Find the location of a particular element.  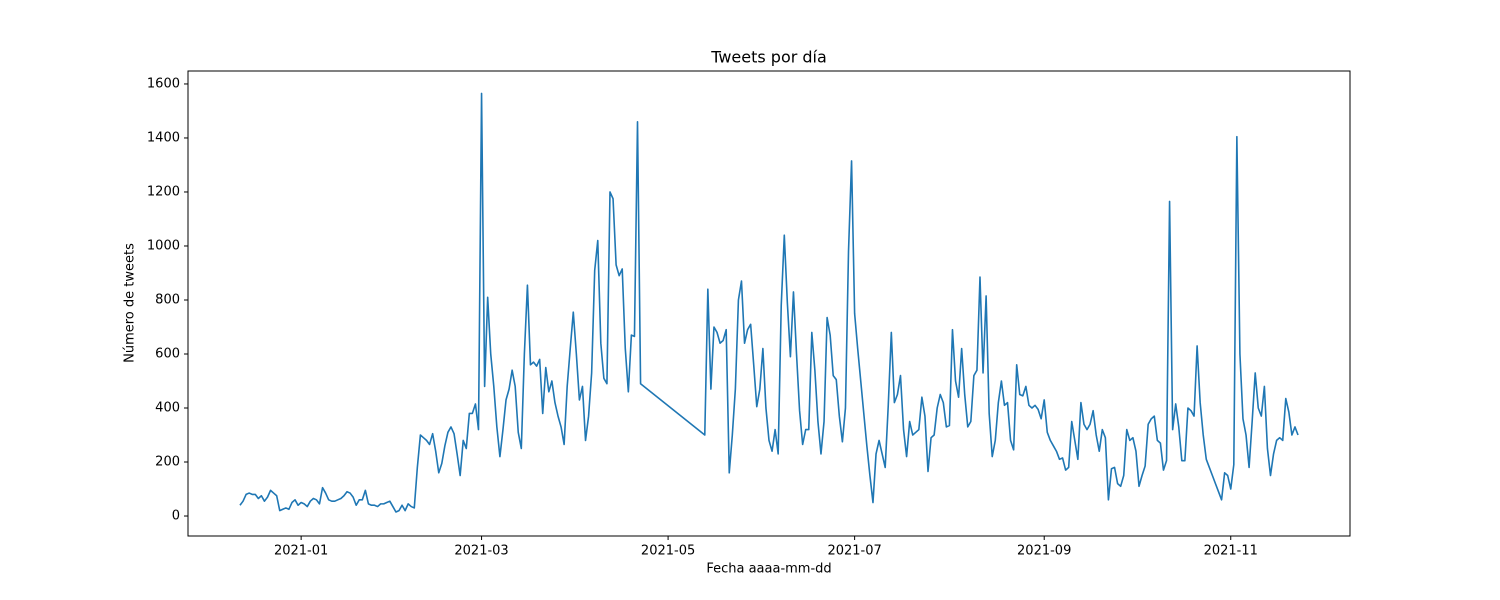

y-tick-label: 1400 is located at coordinates (163, 137).